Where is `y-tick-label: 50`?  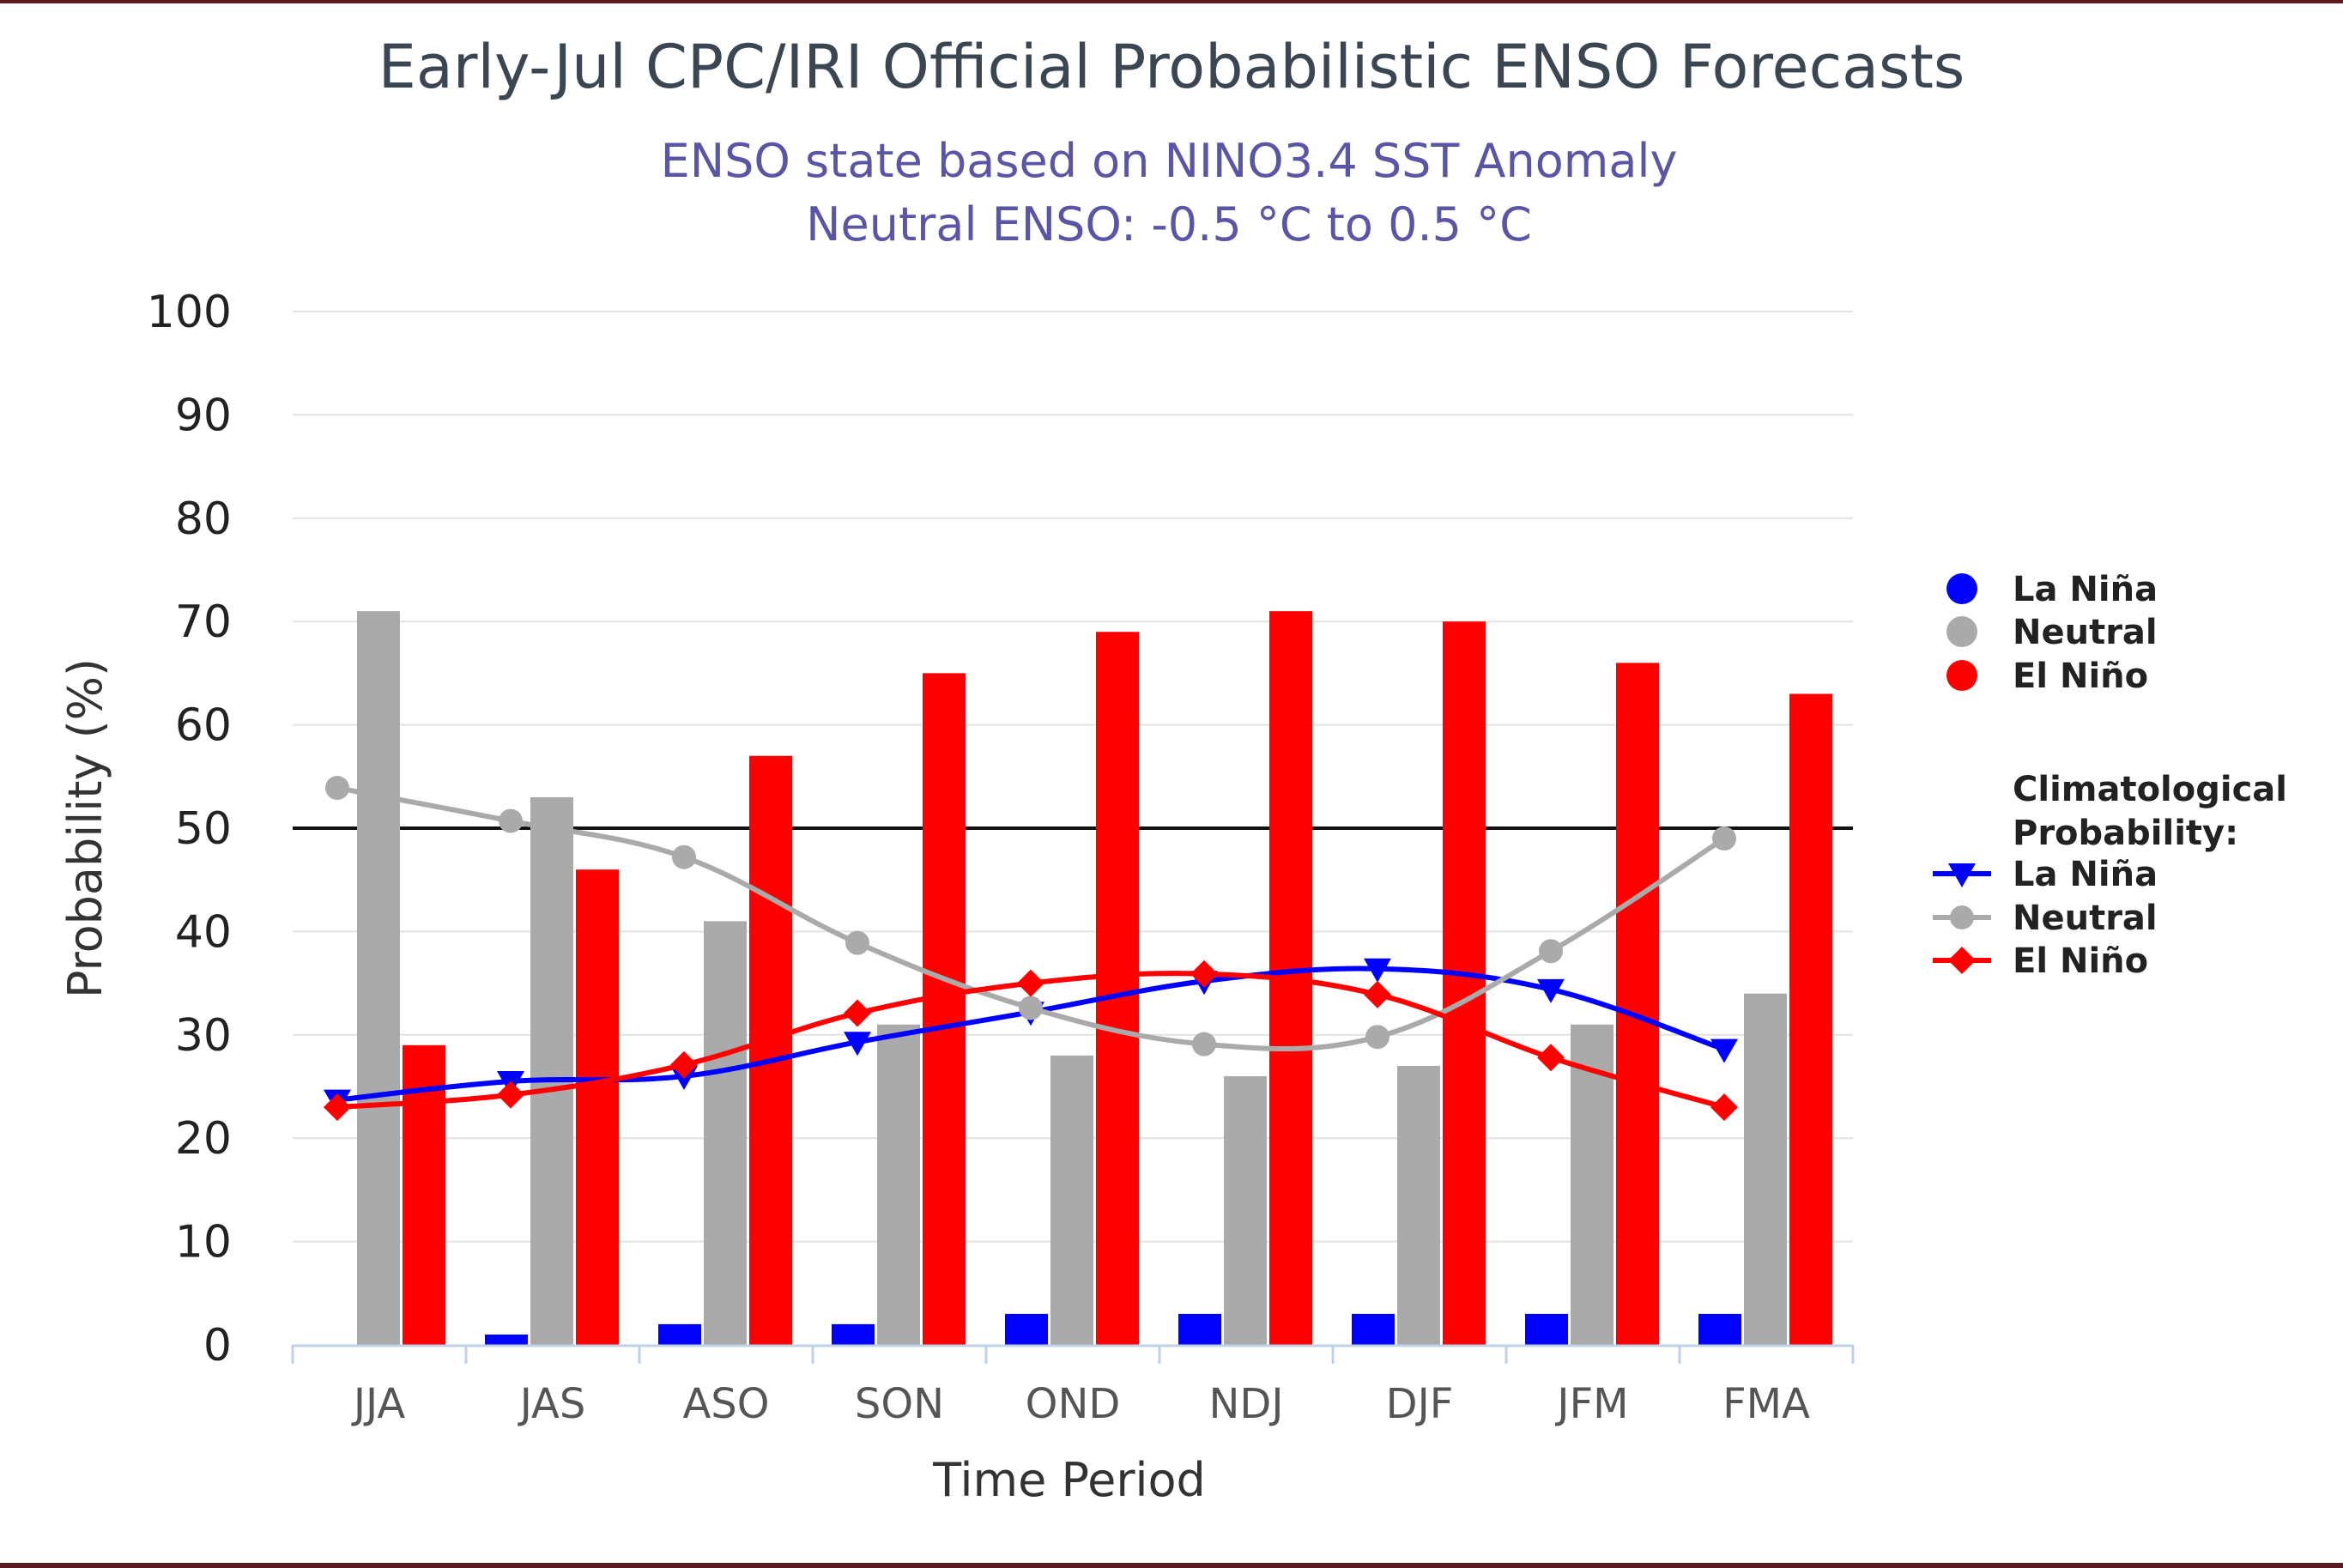 y-tick-label: 50 is located at coordinates (203, 829).